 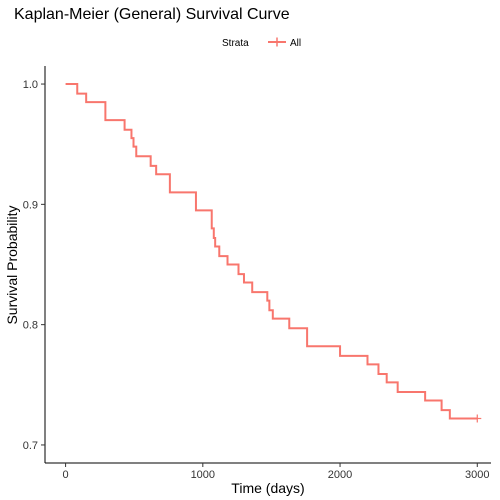 What do you see at coordinates (340, 475) in the screenshot?
I see `x-tick-label: 2000` at bounding box center [340, 475].